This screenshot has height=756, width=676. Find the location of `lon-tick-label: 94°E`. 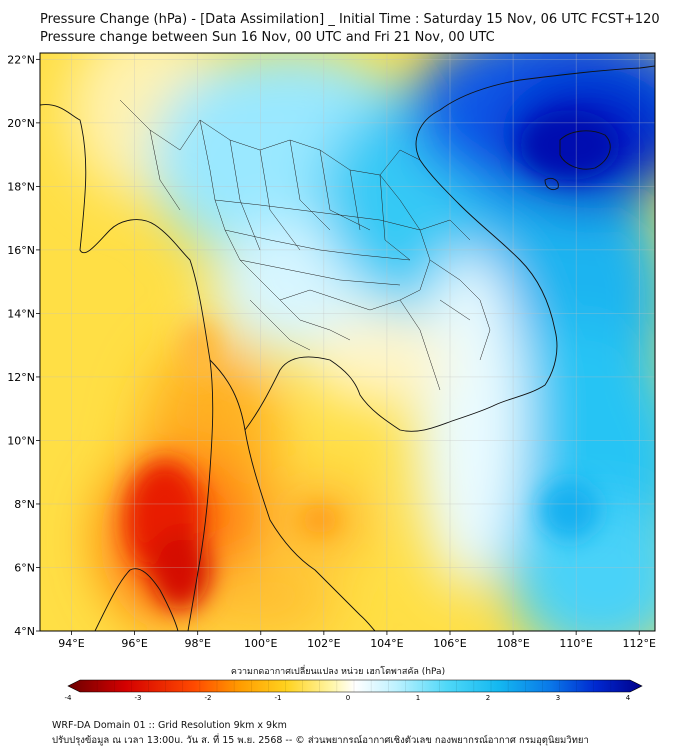

lon-tick-label: 94°E is located at coordinates (71, 643).